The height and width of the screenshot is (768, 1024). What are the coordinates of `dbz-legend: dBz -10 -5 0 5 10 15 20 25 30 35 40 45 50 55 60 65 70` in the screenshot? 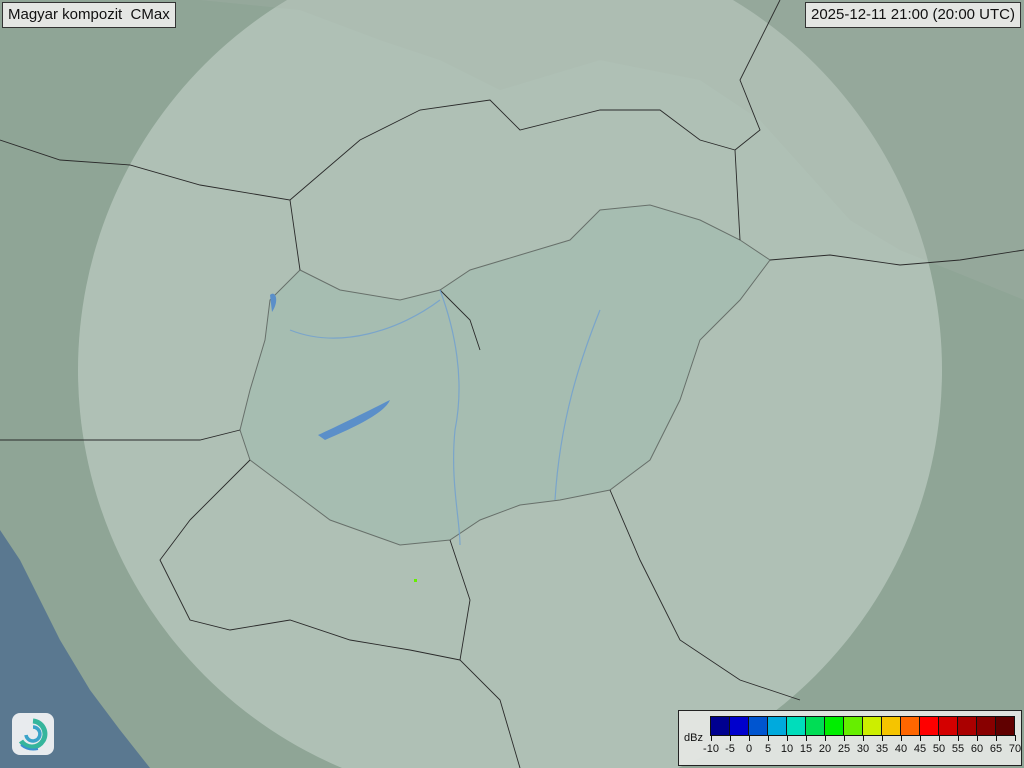 It's located at (850, 738).